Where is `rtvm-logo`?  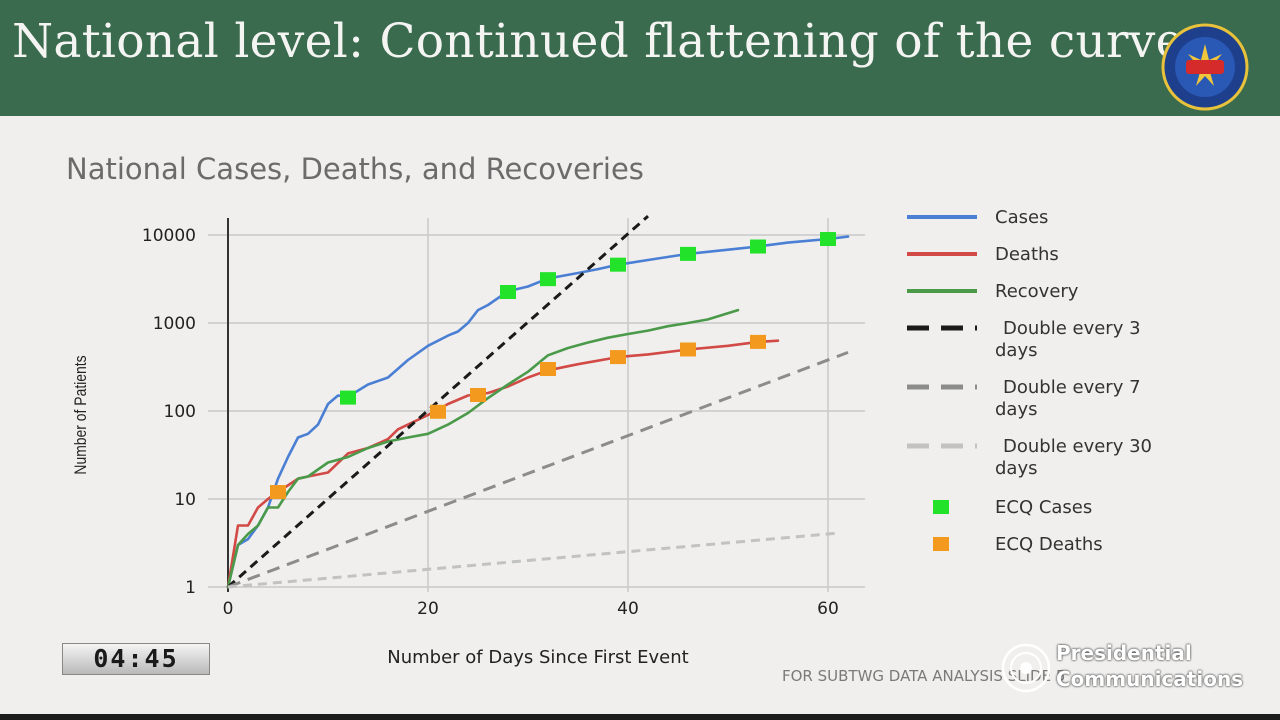 rtvm-logo is located at coordinates (1205, 67).